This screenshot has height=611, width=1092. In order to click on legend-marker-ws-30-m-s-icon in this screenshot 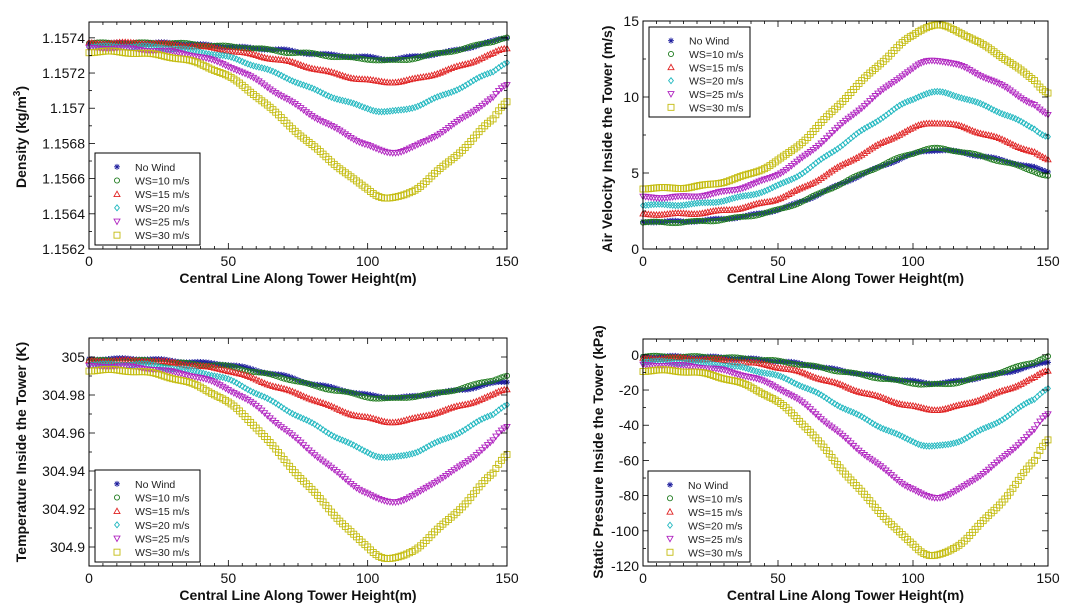, I will do `click(670, 552)`.